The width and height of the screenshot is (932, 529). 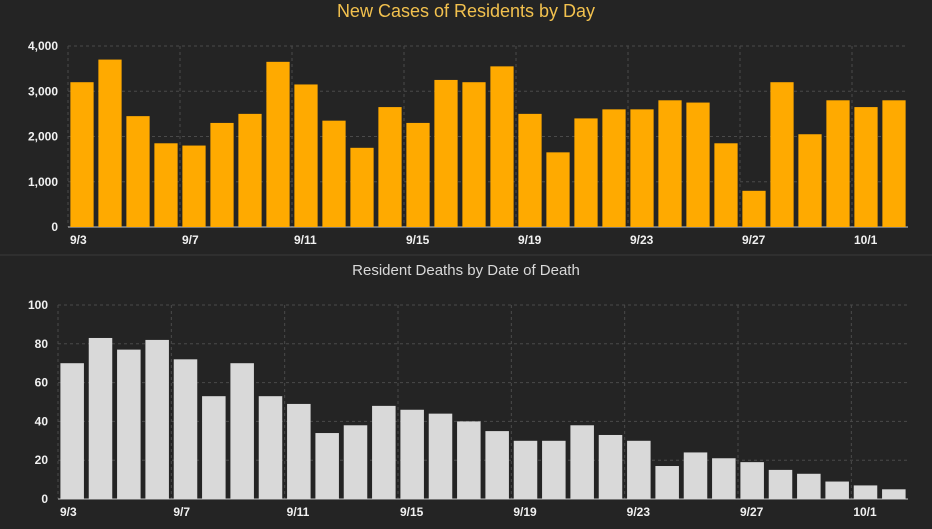 I want to click on resident-deaths-x-tick-label: 9/27, so click(x=752, y=512).